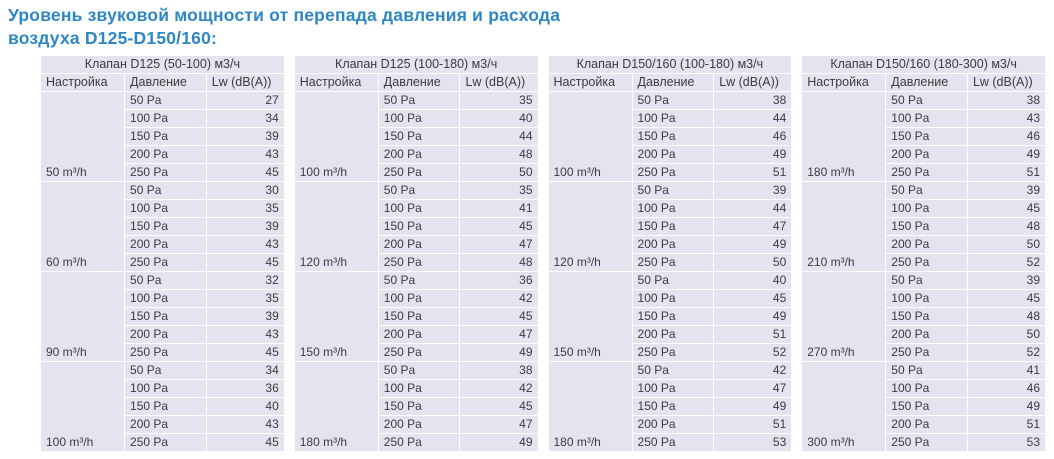  I want to click on table-row: 300 m³/h 50 Pa 41, so click(923, 406).